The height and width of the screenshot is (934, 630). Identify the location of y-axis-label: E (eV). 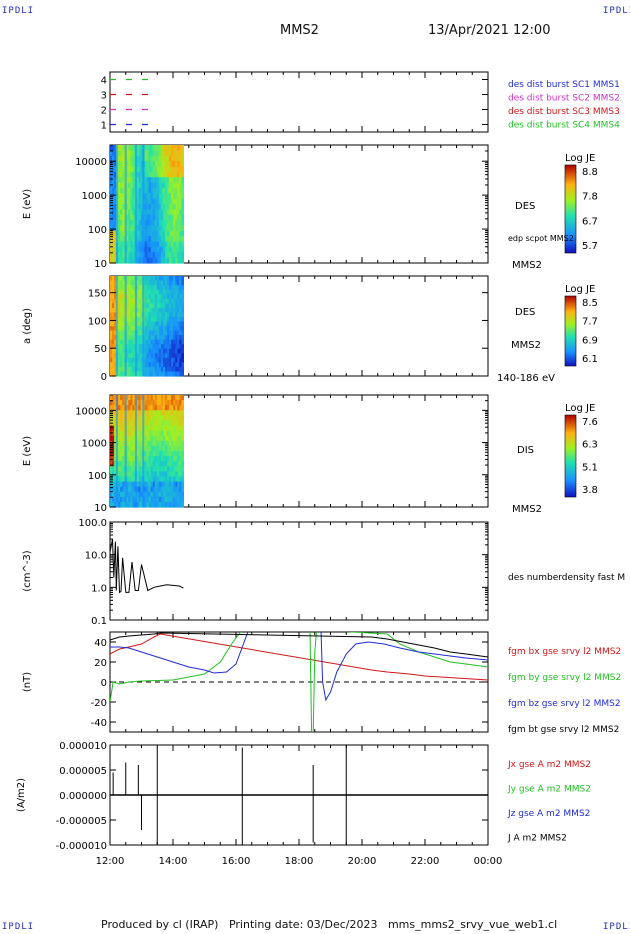
(27, 204).